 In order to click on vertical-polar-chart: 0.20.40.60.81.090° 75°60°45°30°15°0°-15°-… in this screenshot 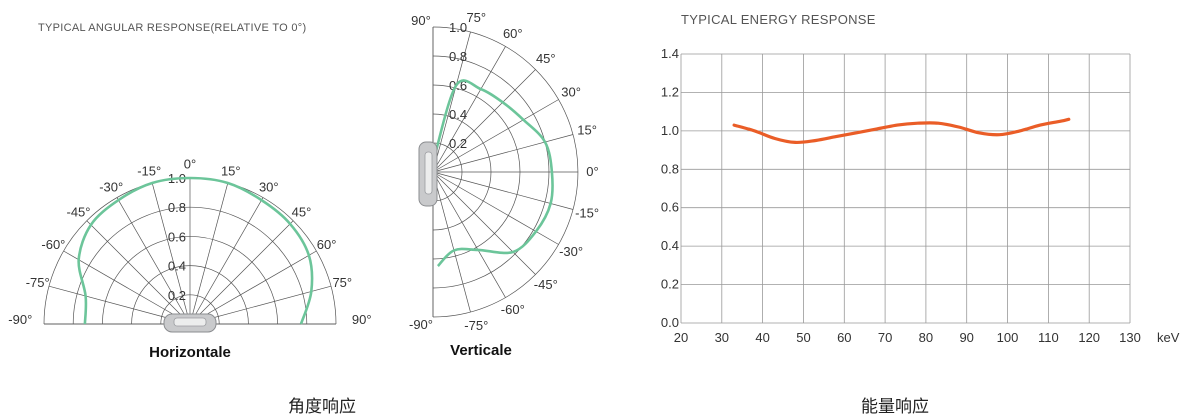, I will do `click(504, 184)`.